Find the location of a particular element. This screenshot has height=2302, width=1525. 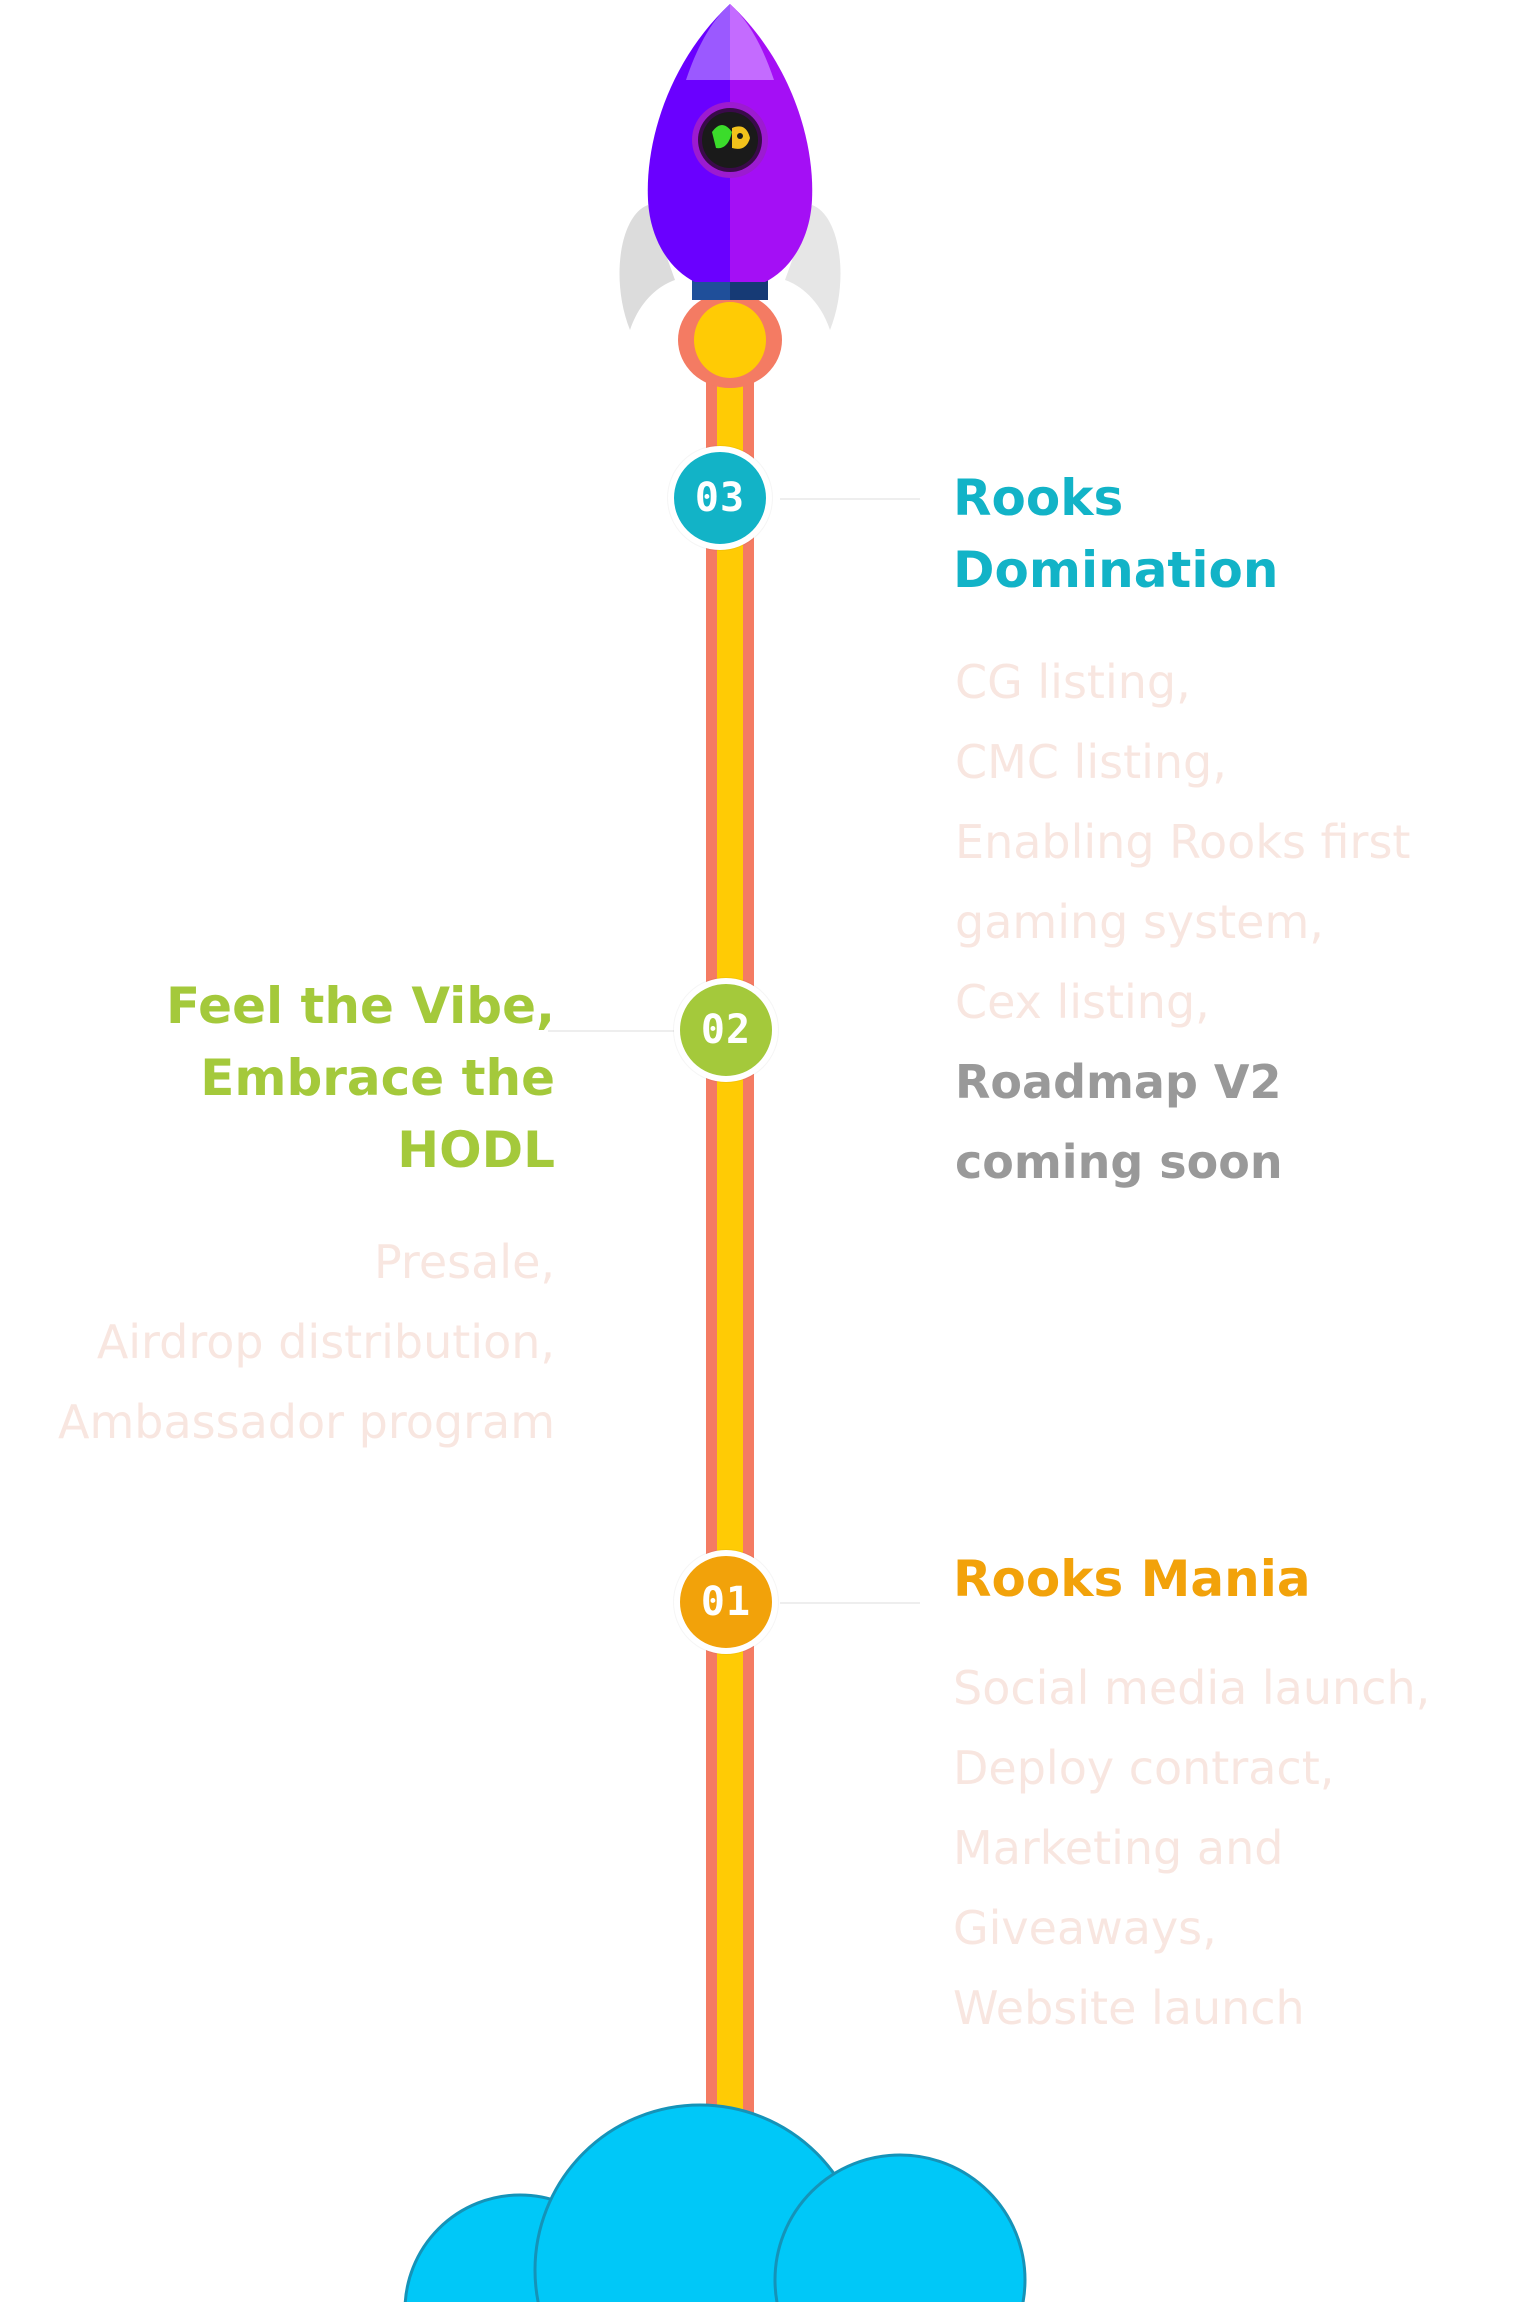

phase-02-block: Feel the Vibe, Embrace the HODL is located at coordinates (292, 1078).